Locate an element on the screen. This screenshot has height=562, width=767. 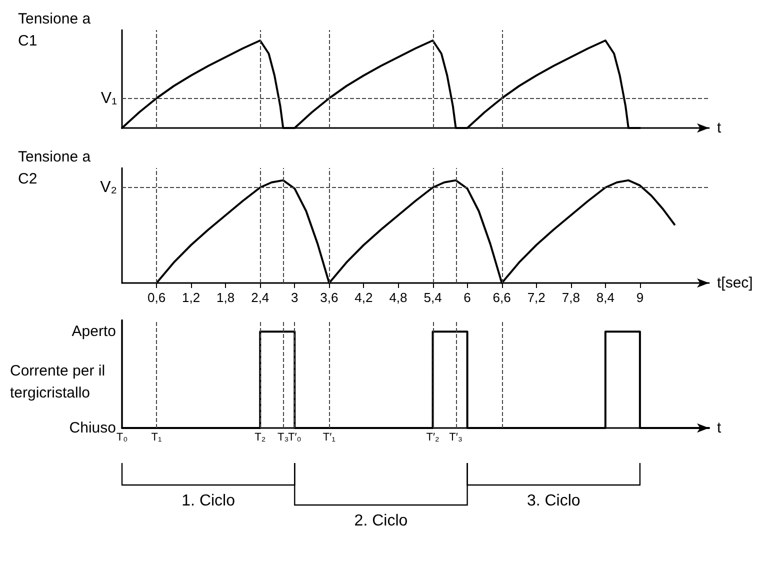
x-tick-label: 1,8 is located at coordinates (225, 297).